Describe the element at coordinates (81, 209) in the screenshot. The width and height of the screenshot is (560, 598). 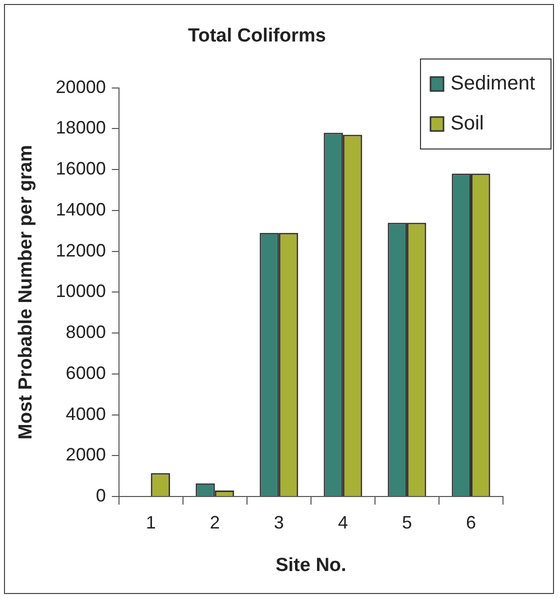
I see `y-tick-label: 14000` at that location.